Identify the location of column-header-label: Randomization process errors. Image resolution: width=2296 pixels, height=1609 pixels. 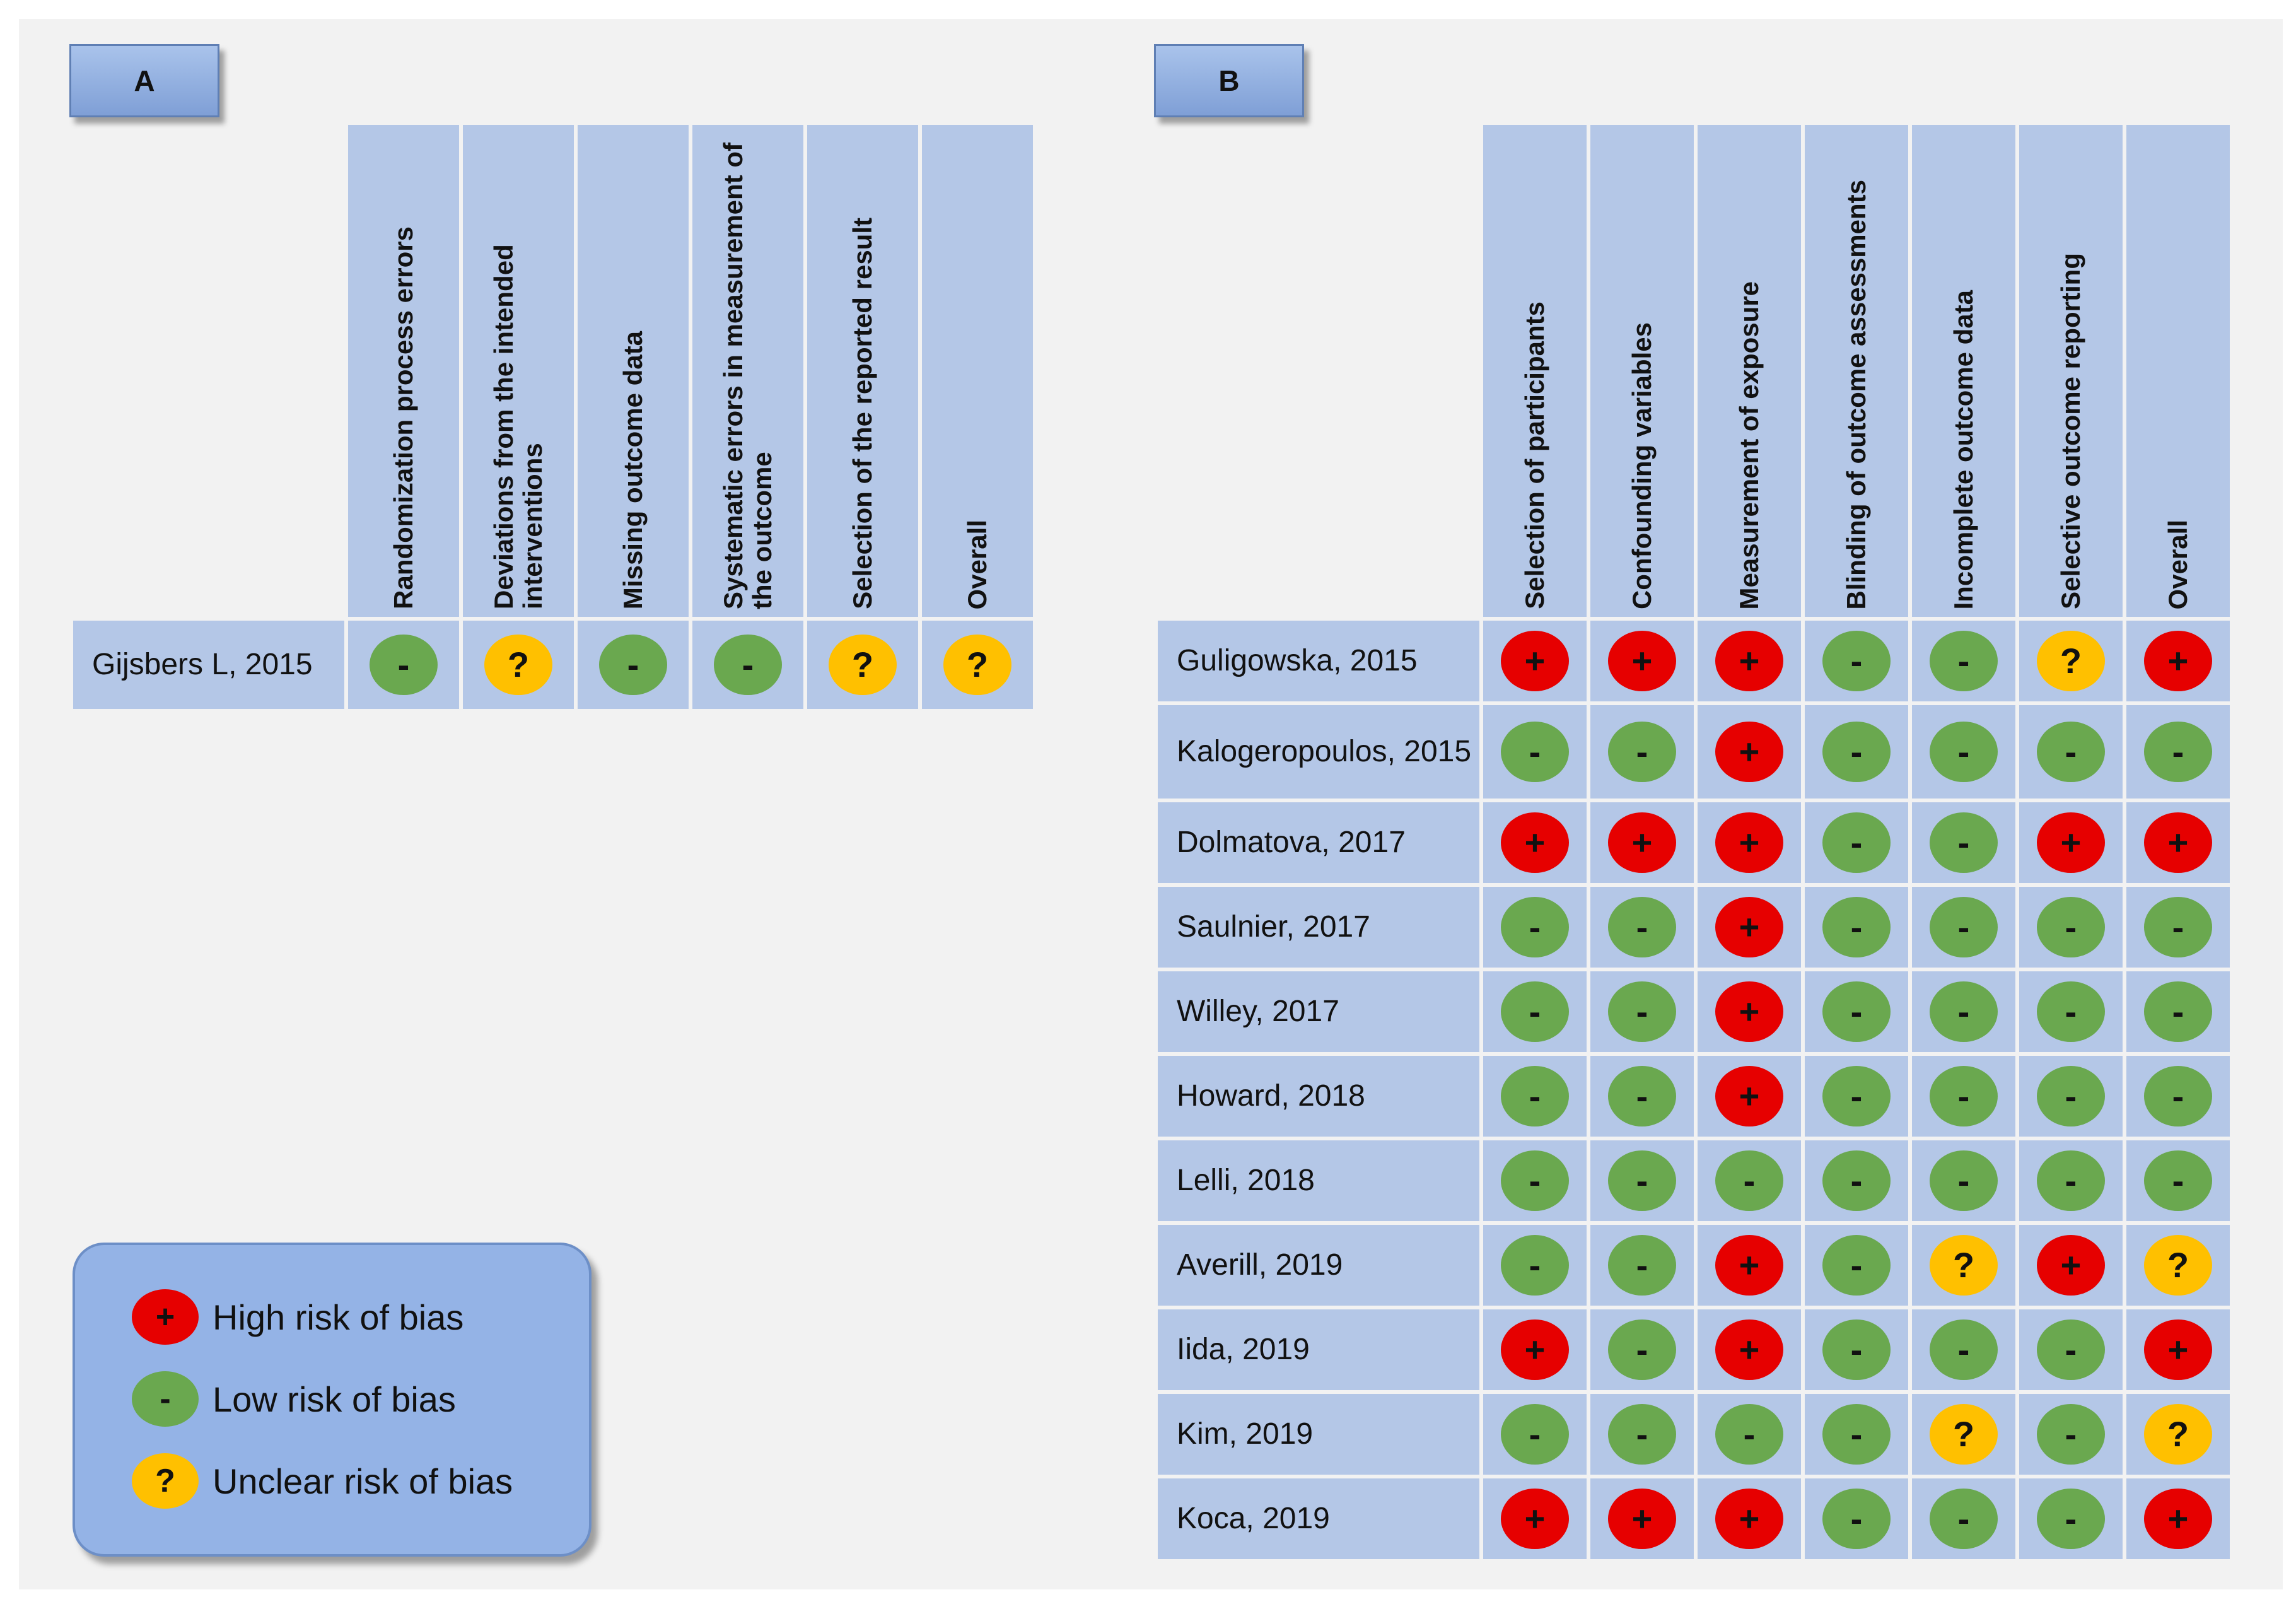
(403, 418).